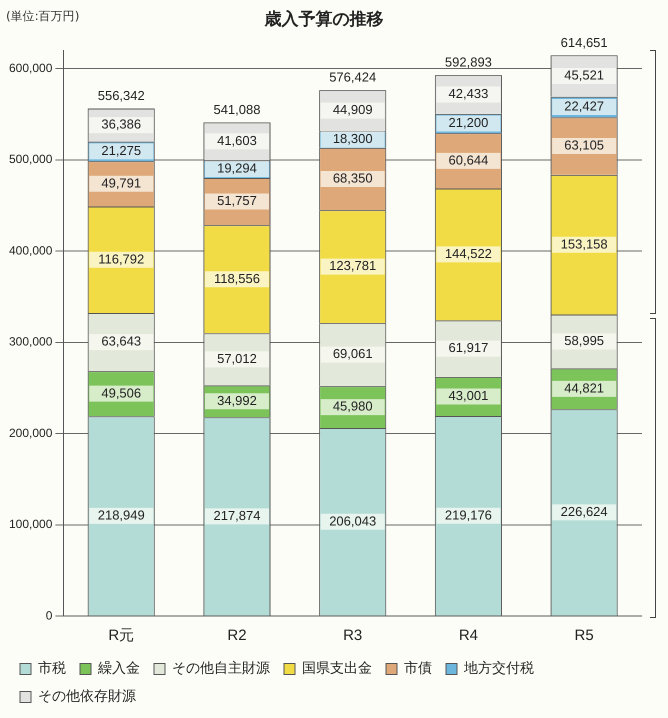  Describe the element at coordinates (30, 67) in the screenshot. I see `y-tick-label: 600,000` at that location.